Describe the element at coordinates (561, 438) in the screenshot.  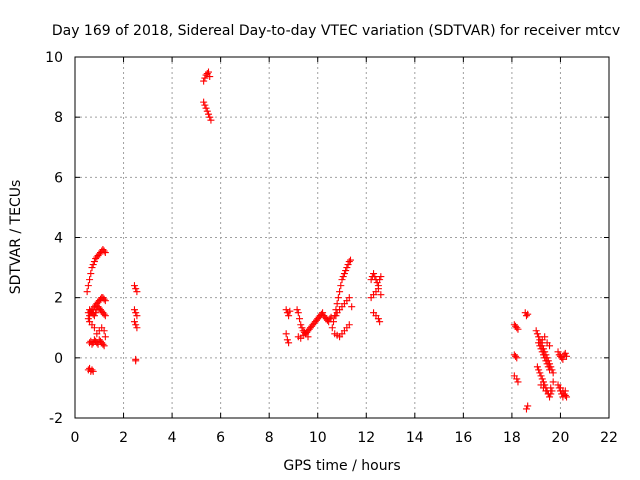
I see `x-tick-label: 20` at that location.